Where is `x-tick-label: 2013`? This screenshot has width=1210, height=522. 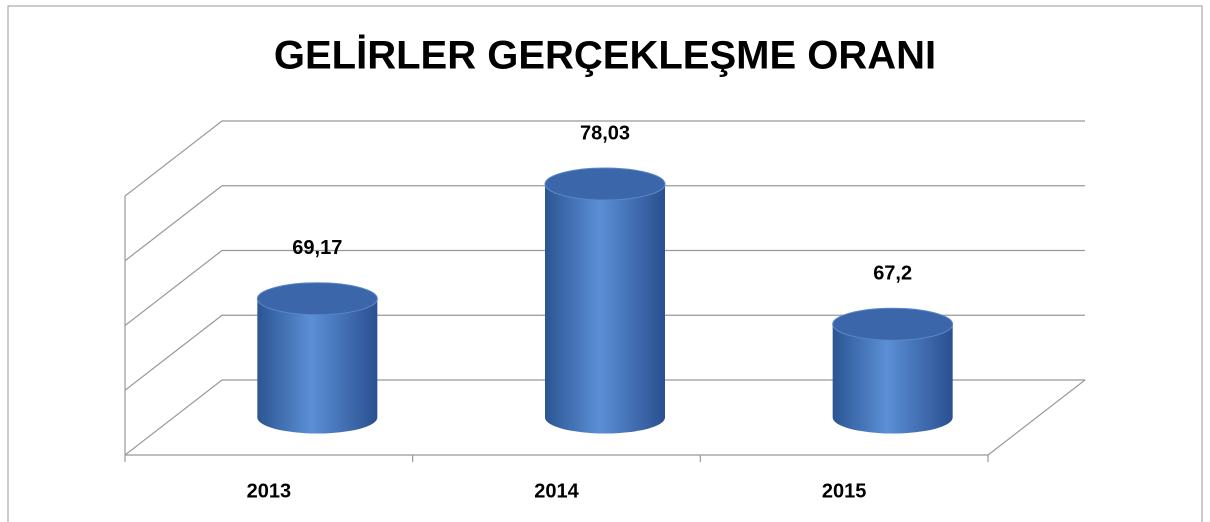
x-tick-label: 2013 is located at coordinates (269, 491).